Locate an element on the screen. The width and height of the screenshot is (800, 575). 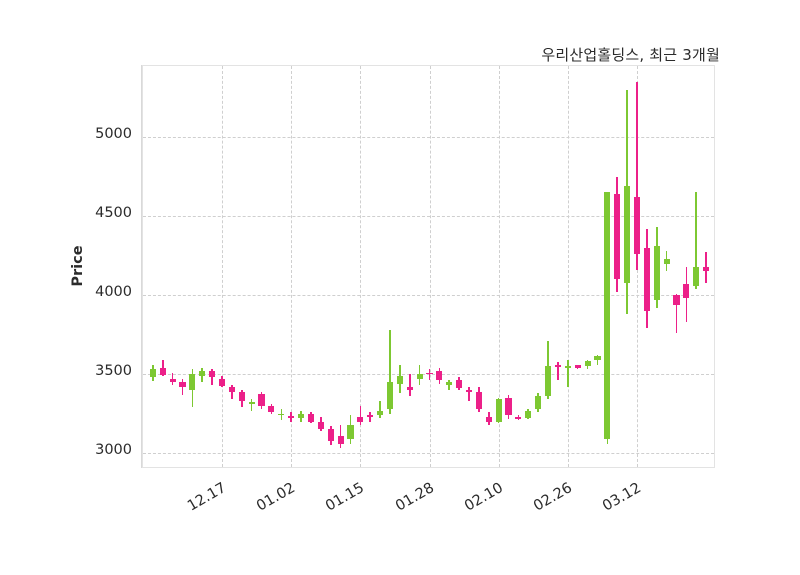
x-tick-label: 02.26 is located at coordinates (552, 497).